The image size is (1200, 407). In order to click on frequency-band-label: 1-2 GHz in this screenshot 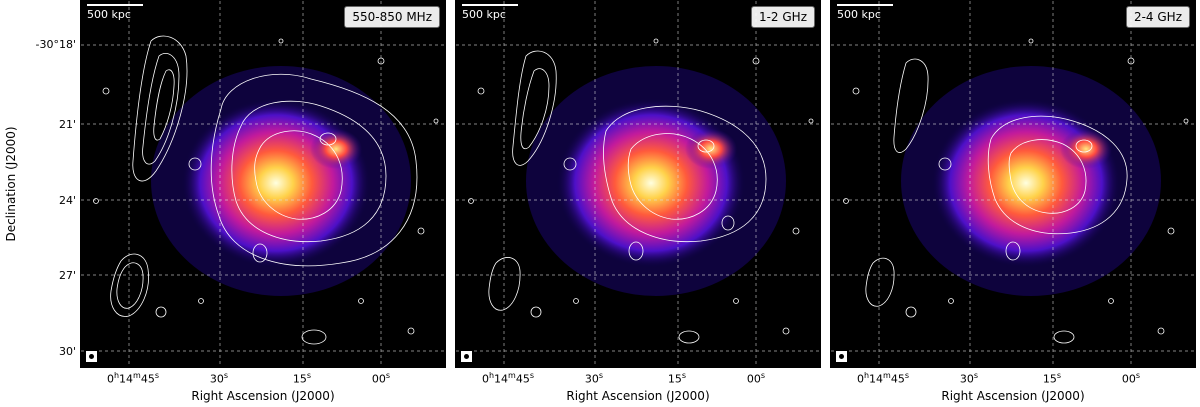, I will do `click(782, 17)`.